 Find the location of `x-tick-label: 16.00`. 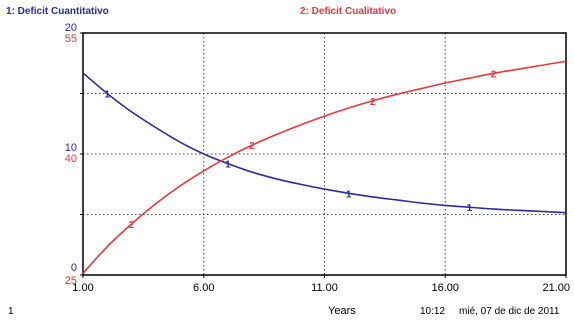

x-tick-label: 16.00 is located at coordinates (445, 288).